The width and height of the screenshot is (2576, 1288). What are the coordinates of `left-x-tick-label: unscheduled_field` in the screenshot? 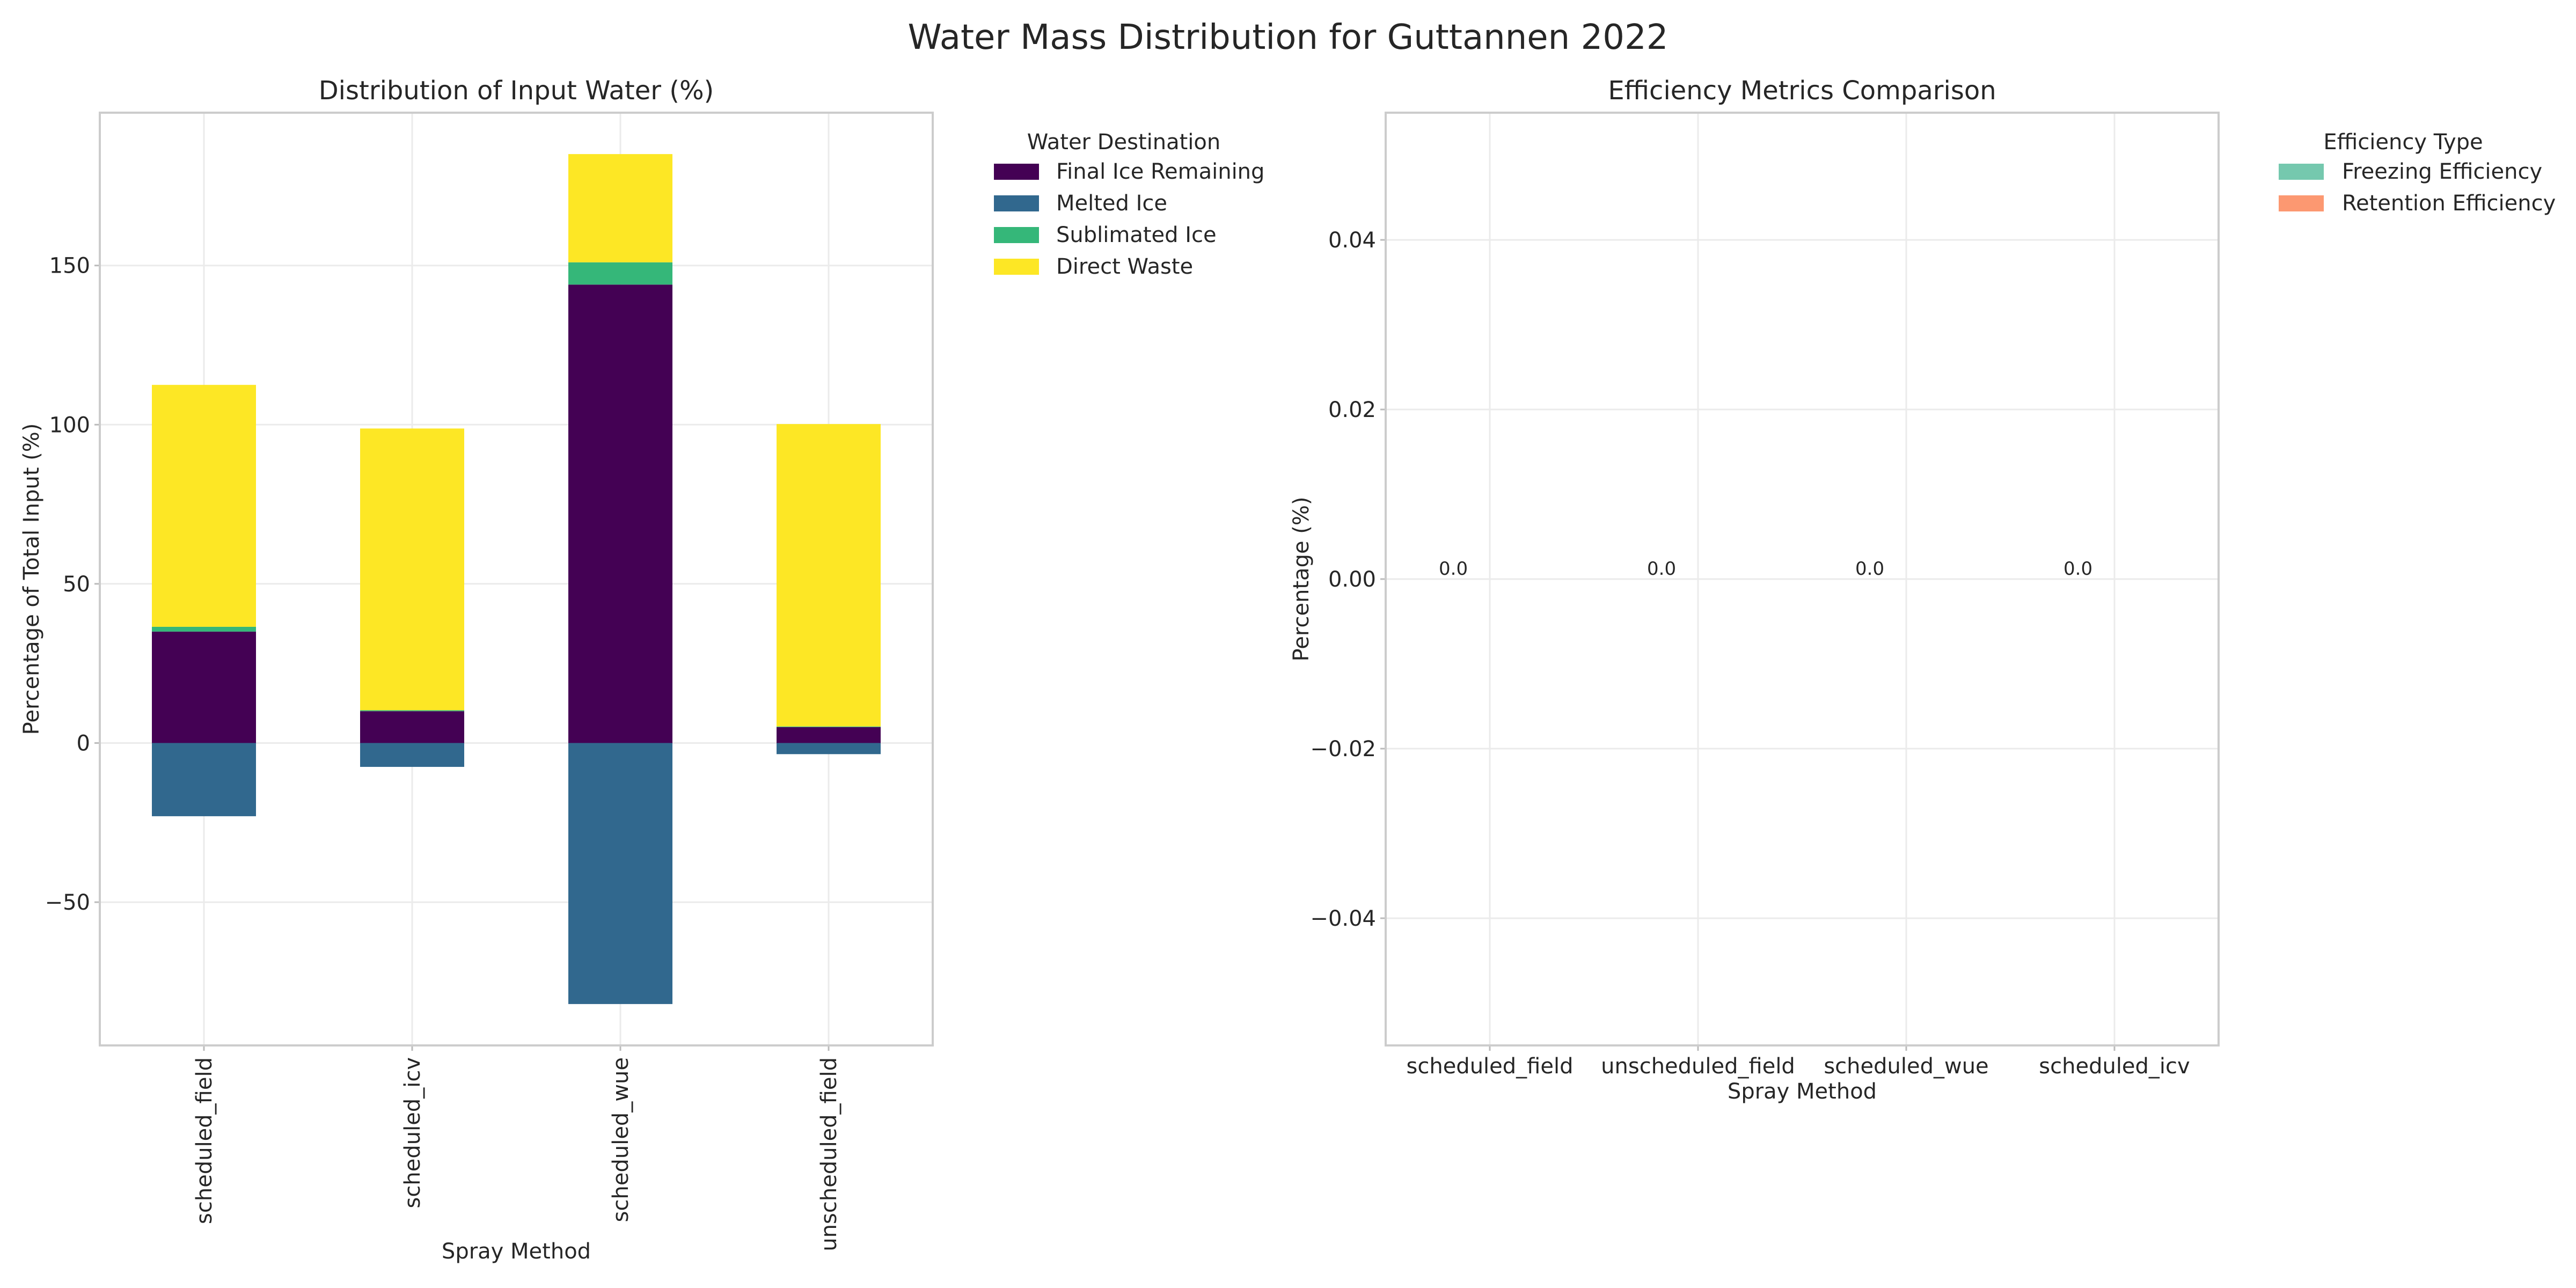 It's located at (829, 1154).